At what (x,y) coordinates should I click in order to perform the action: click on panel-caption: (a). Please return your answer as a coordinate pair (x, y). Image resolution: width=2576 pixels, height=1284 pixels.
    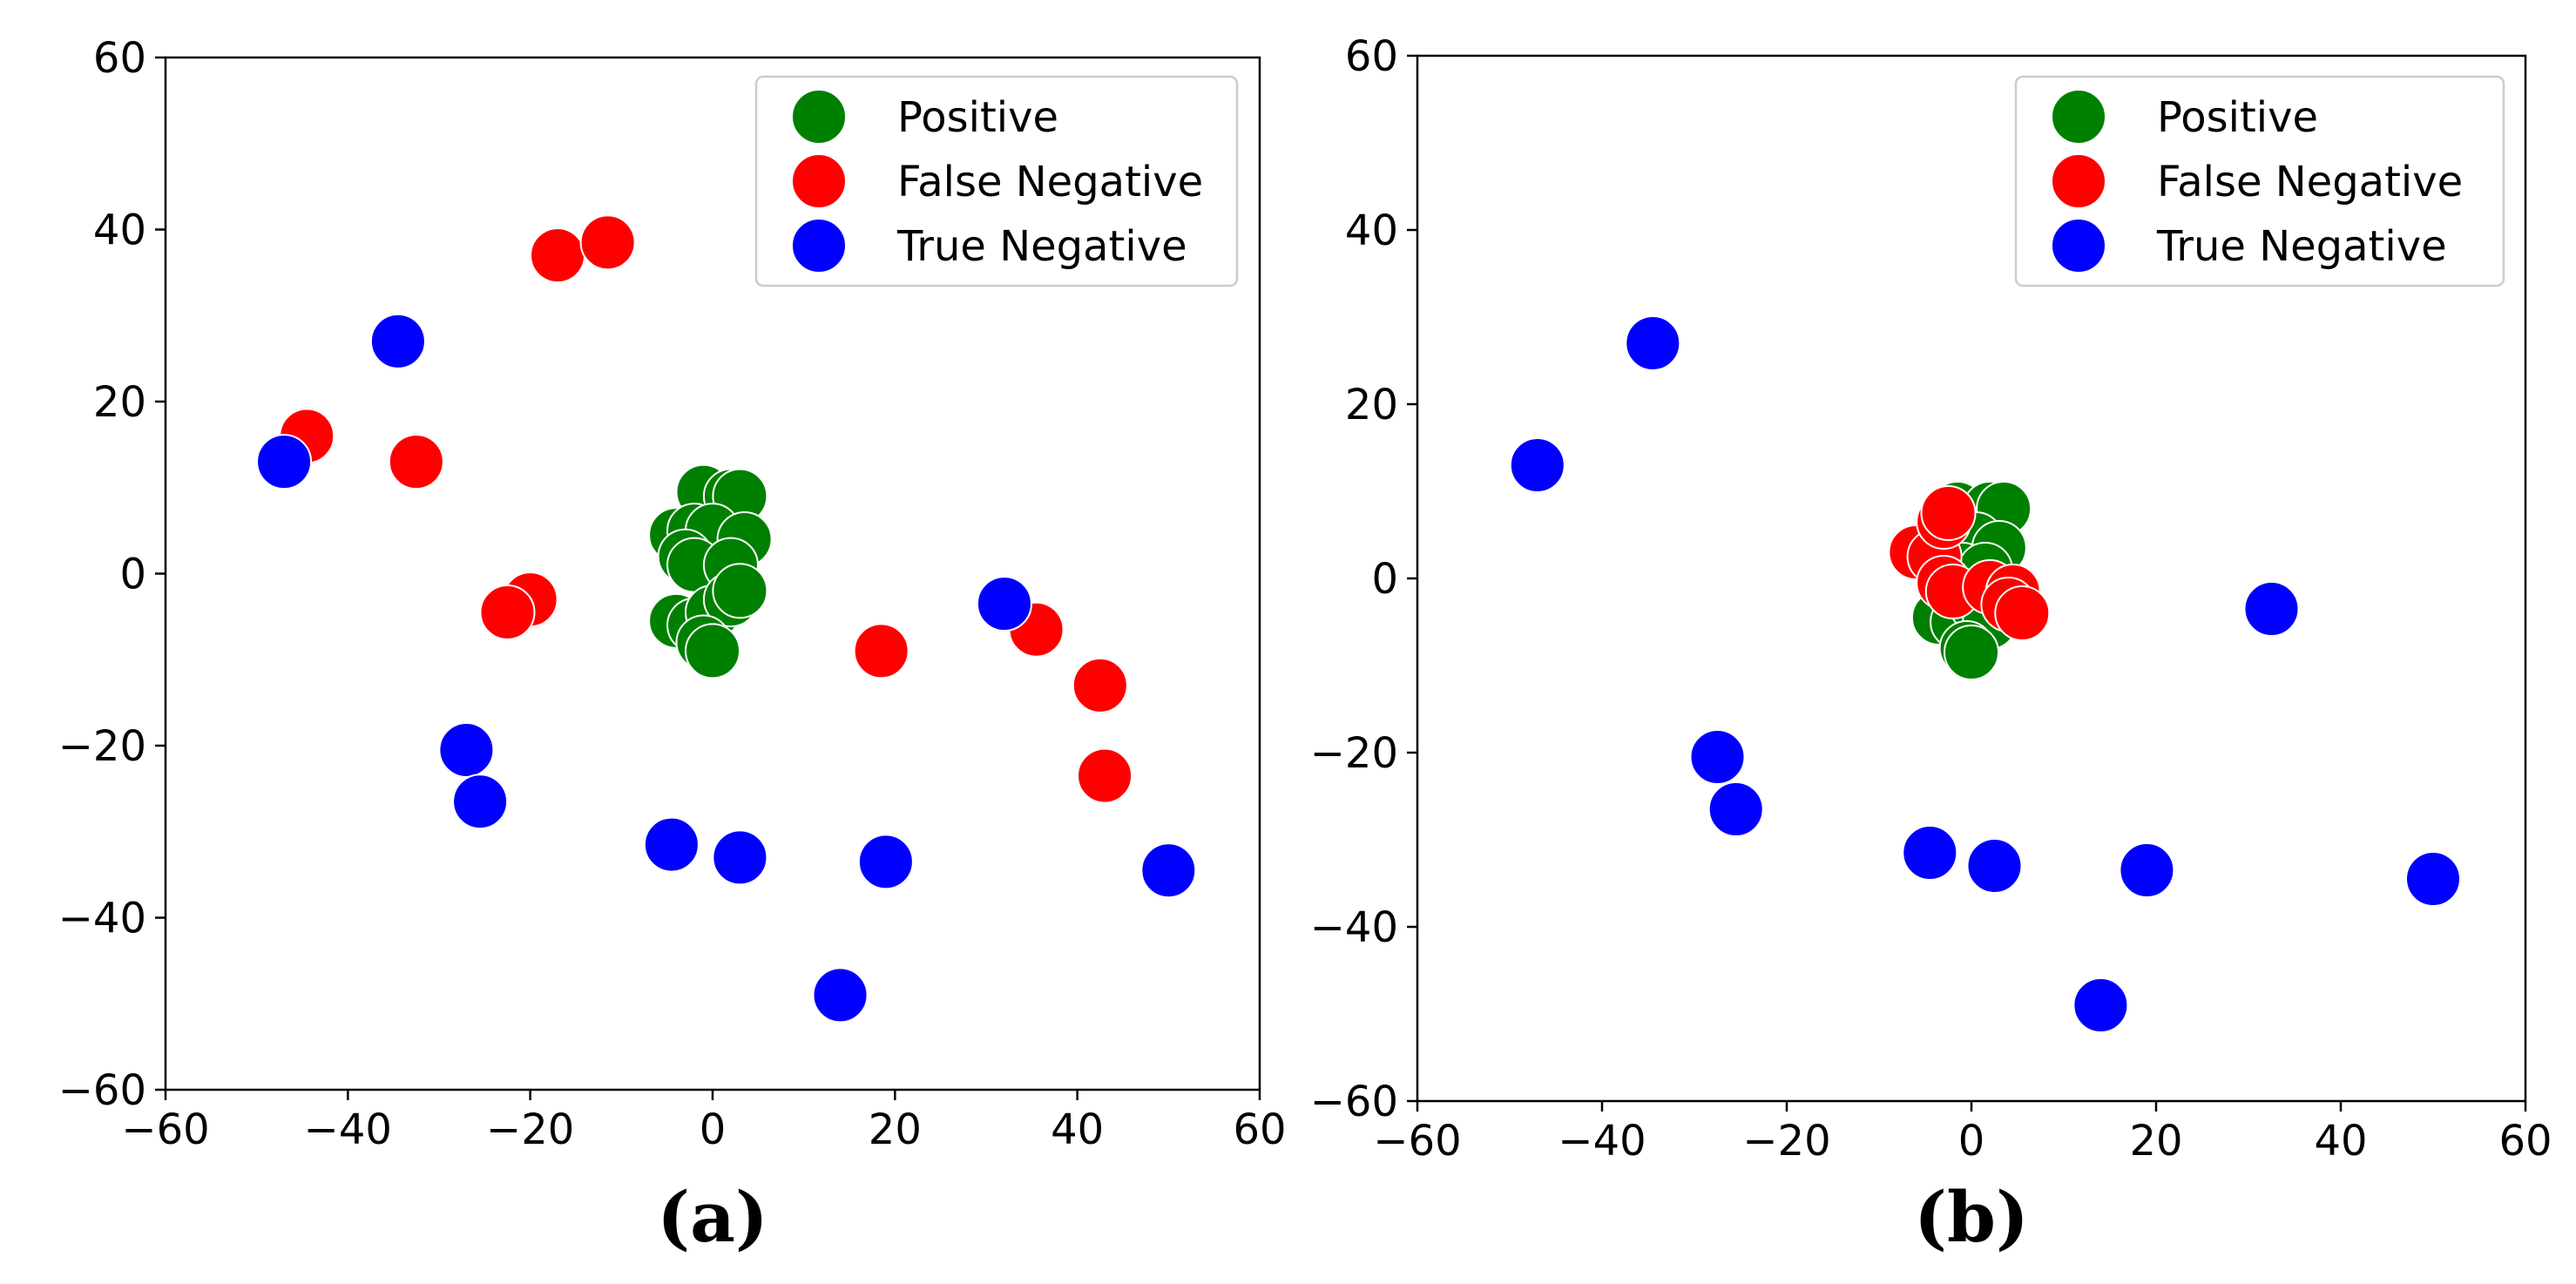
    Looking at the image, I should click on (712, 1217).